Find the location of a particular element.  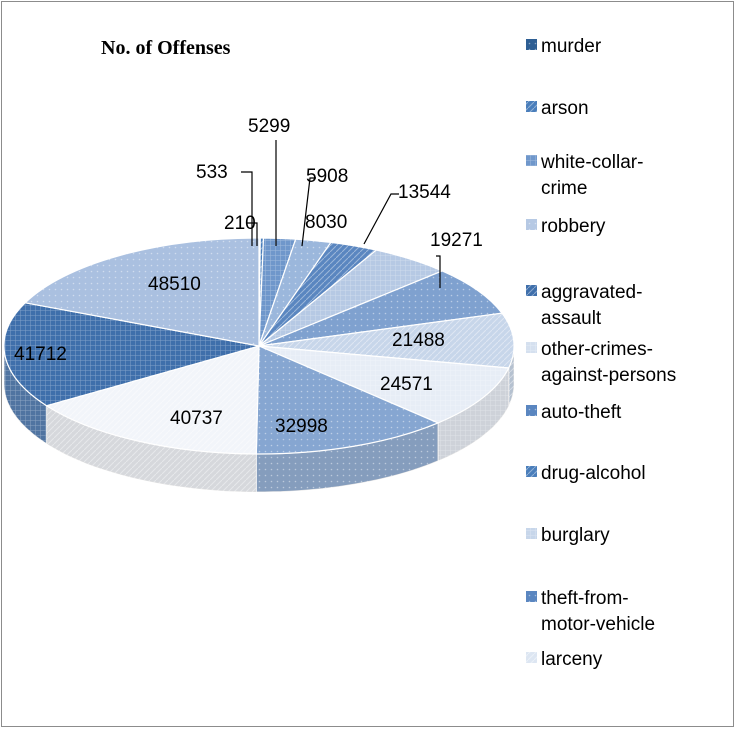

legend-label-4: aggravated- is located at coordinates (591, 292).